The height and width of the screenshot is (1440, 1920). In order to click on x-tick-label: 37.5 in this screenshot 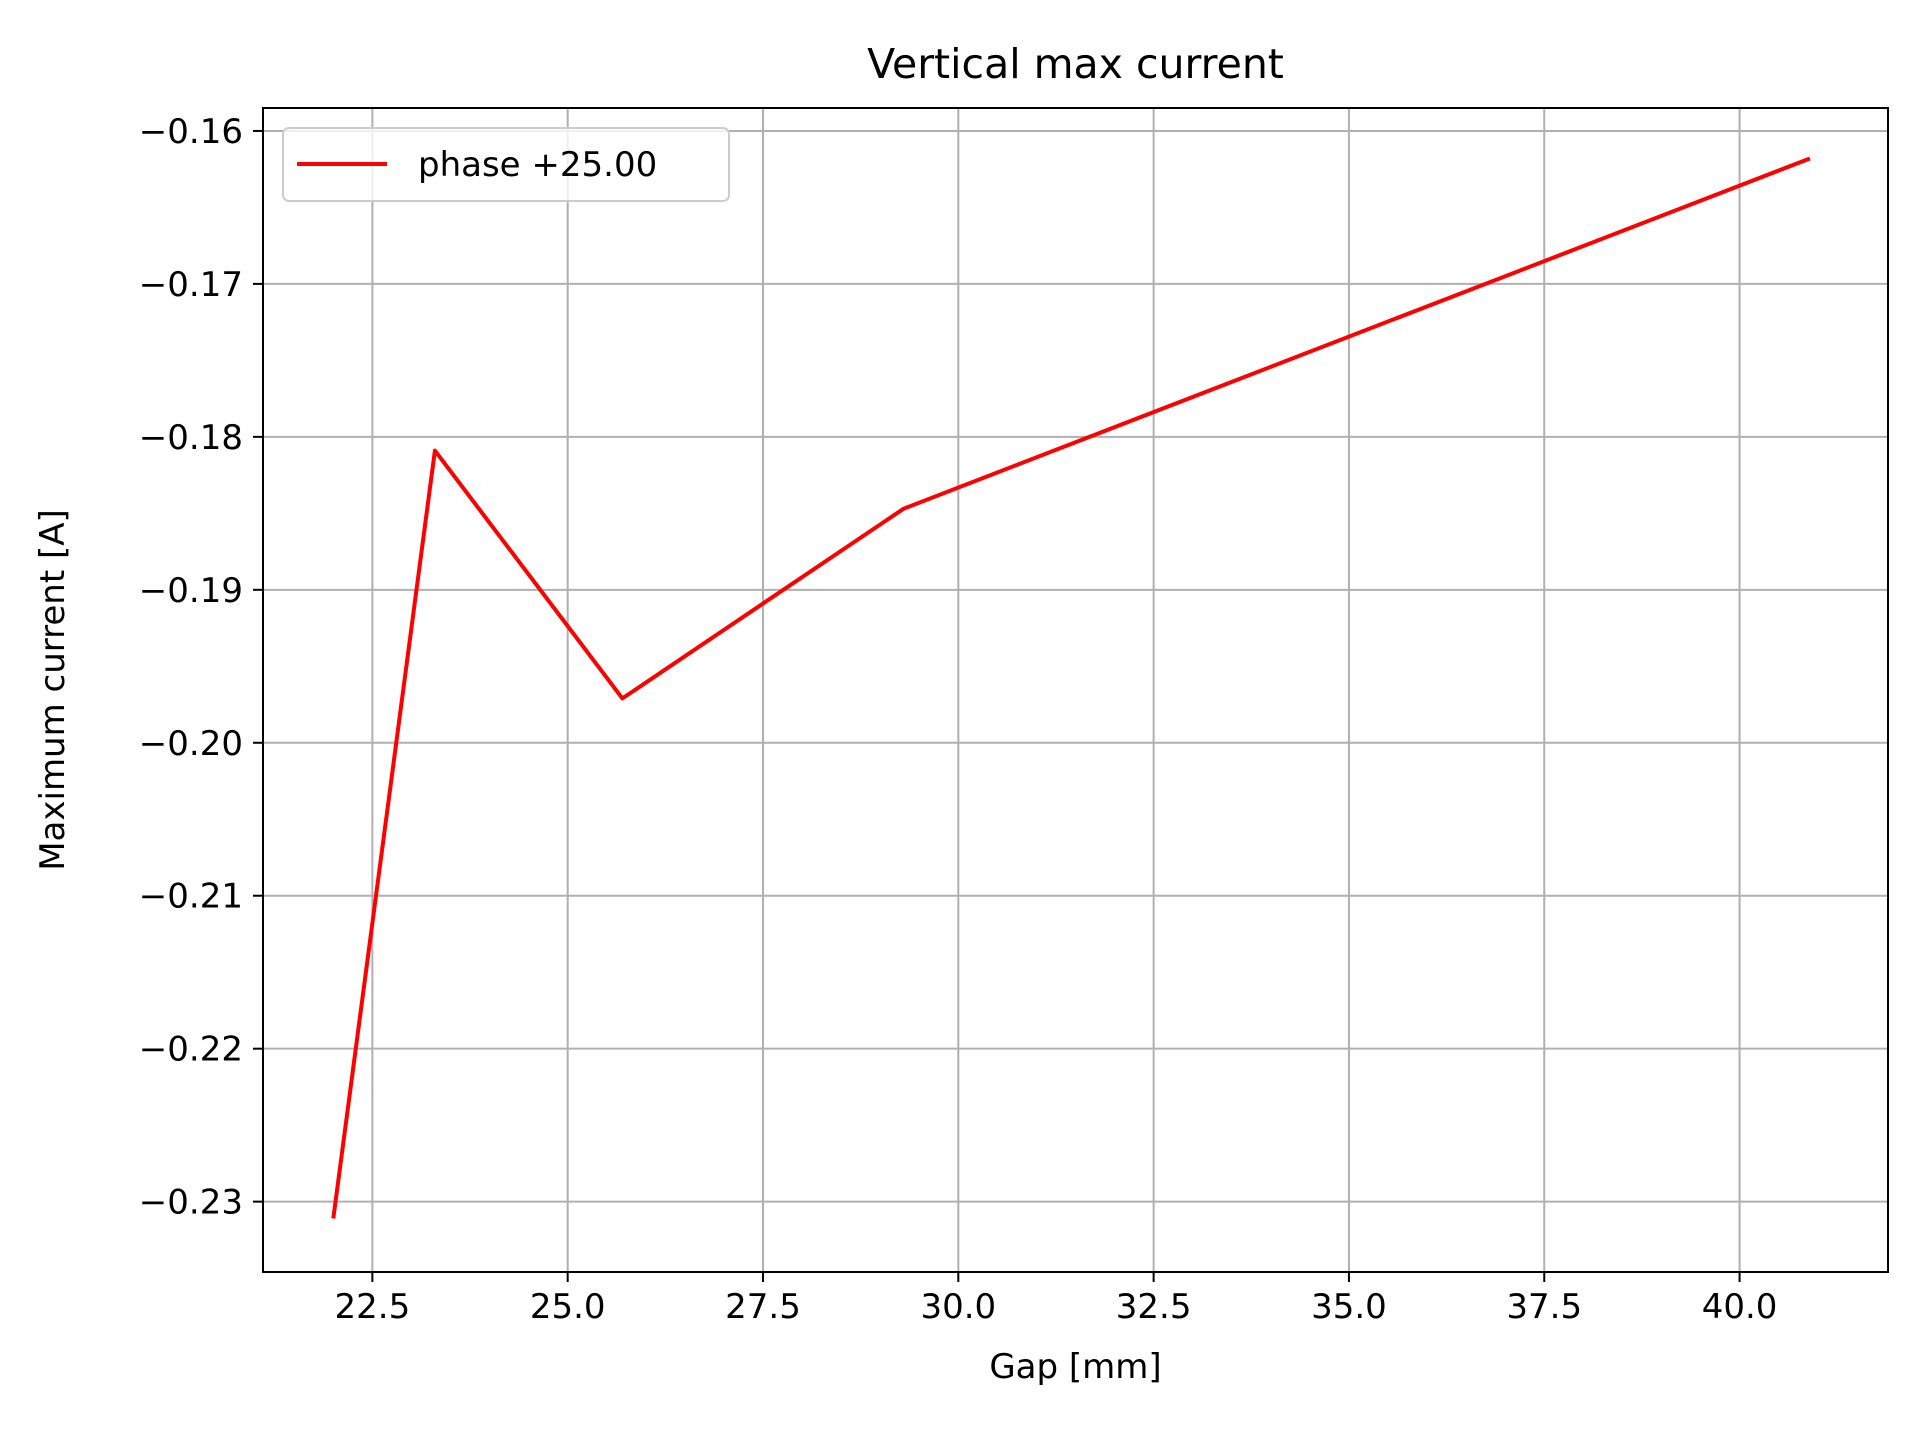, I will do `click(1544, 1307)`.